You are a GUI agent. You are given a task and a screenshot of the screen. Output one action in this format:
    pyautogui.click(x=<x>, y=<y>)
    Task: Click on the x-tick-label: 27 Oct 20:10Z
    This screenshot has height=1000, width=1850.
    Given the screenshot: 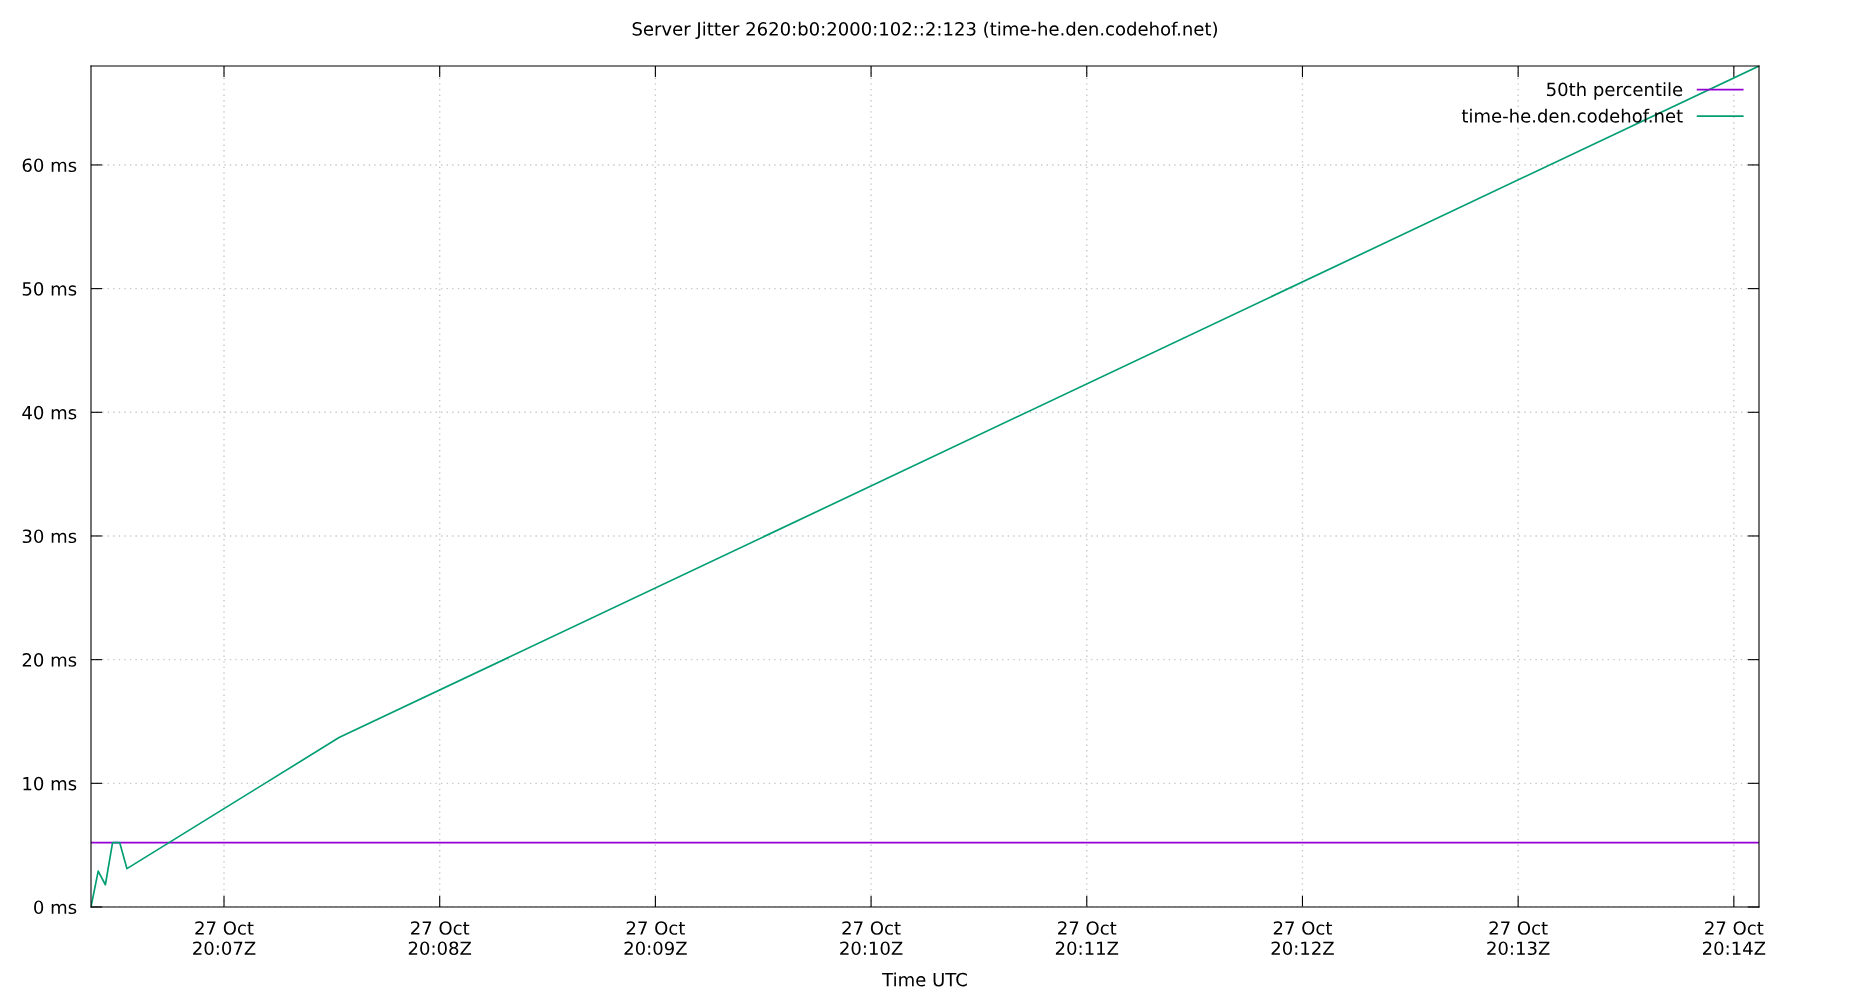 What is the action you would take?
    pyautogui.click(x=871, y=938)
    